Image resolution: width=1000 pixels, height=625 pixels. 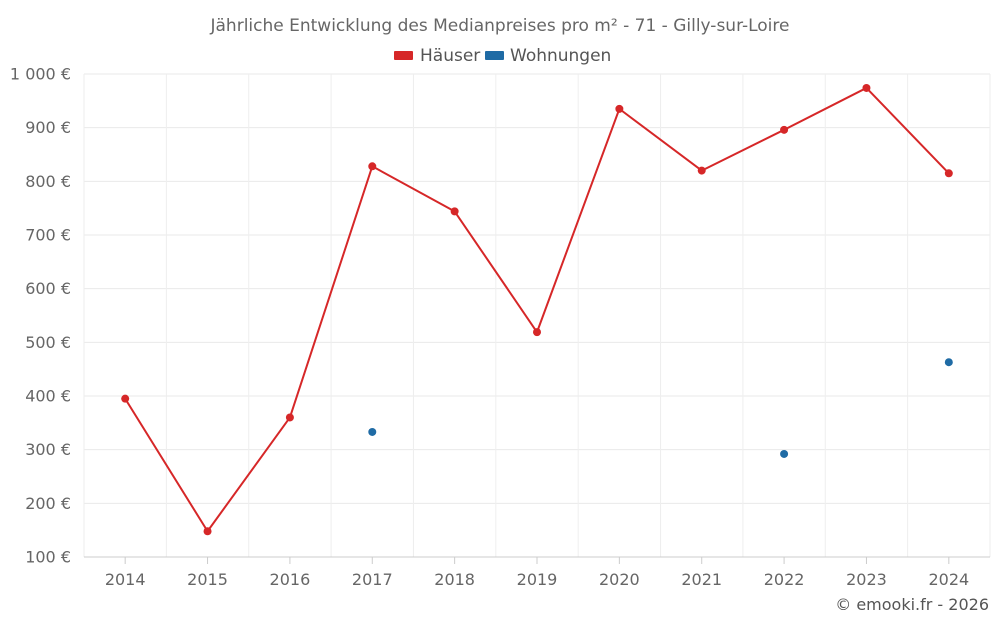 What do you see at coordinates (48, 396) in the screenshot?
I see `y-tick-label: 400 €` at bounding box center [48, 396].